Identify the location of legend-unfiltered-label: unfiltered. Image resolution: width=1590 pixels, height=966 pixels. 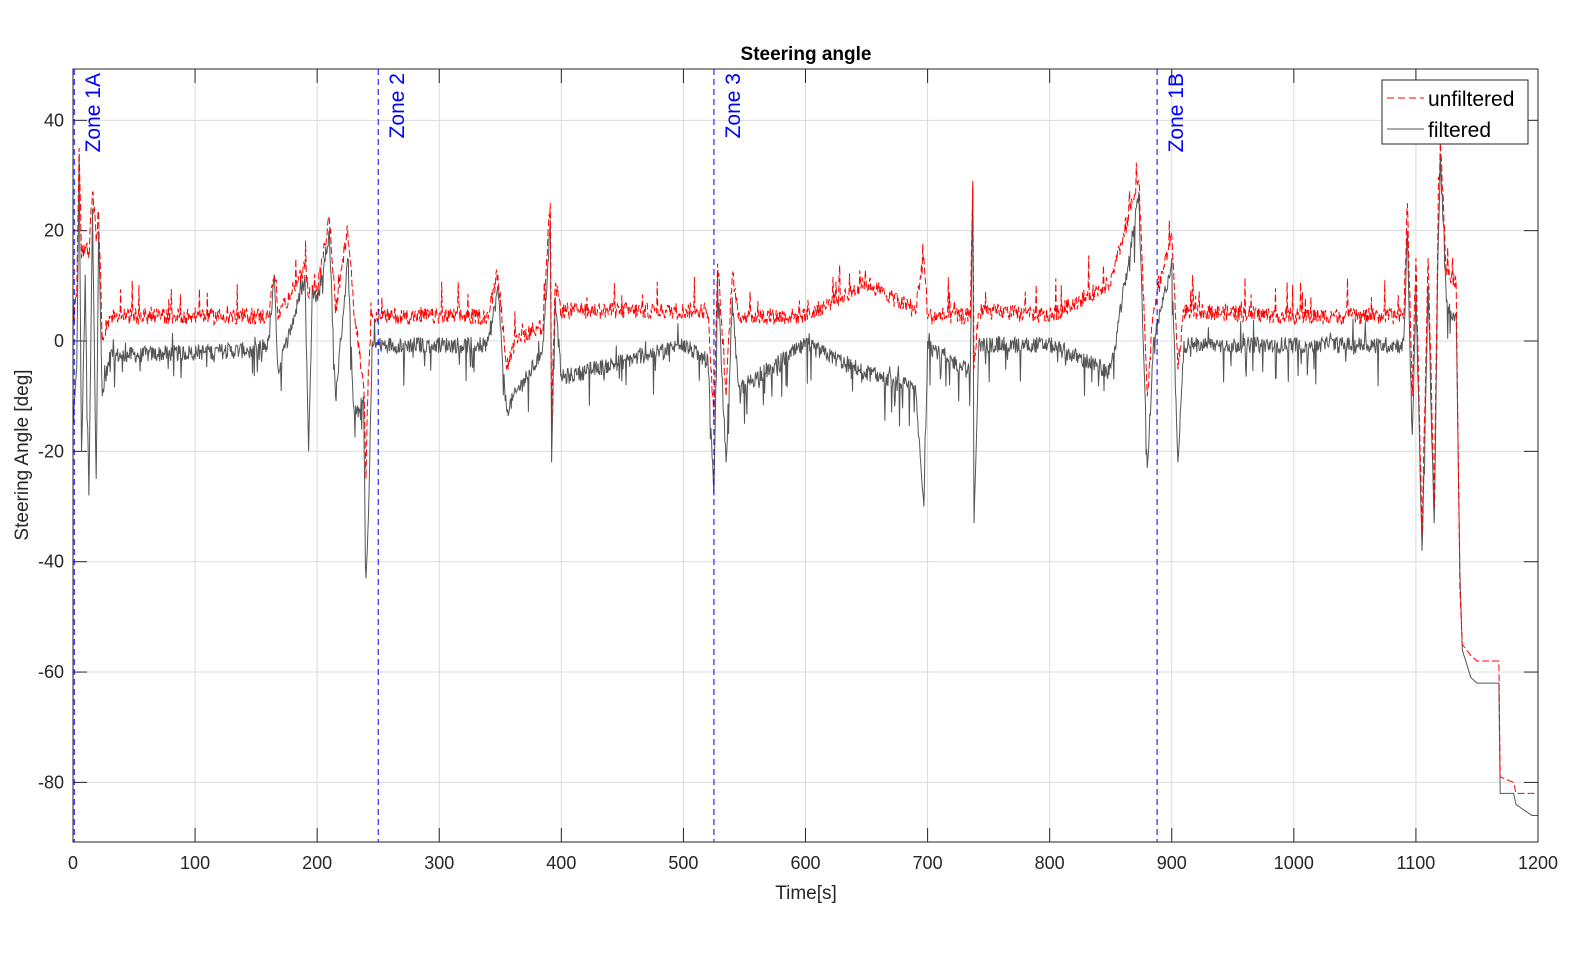
(1471, 99).